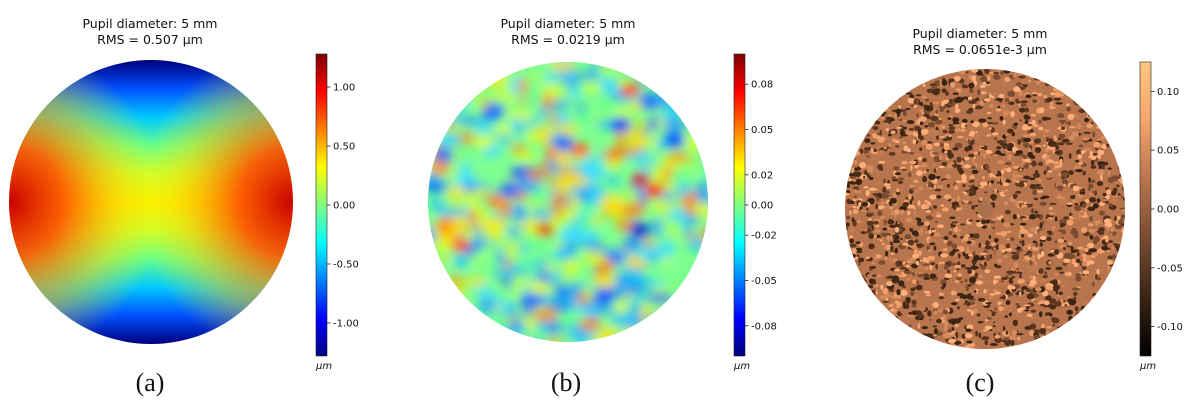 This screenshot has height=416, width=1191. What do you see at coordinates (1168, 92) in the screenshot?
I see `colorbar-tick-label: 0.10` at bounding box center [1168, 92].